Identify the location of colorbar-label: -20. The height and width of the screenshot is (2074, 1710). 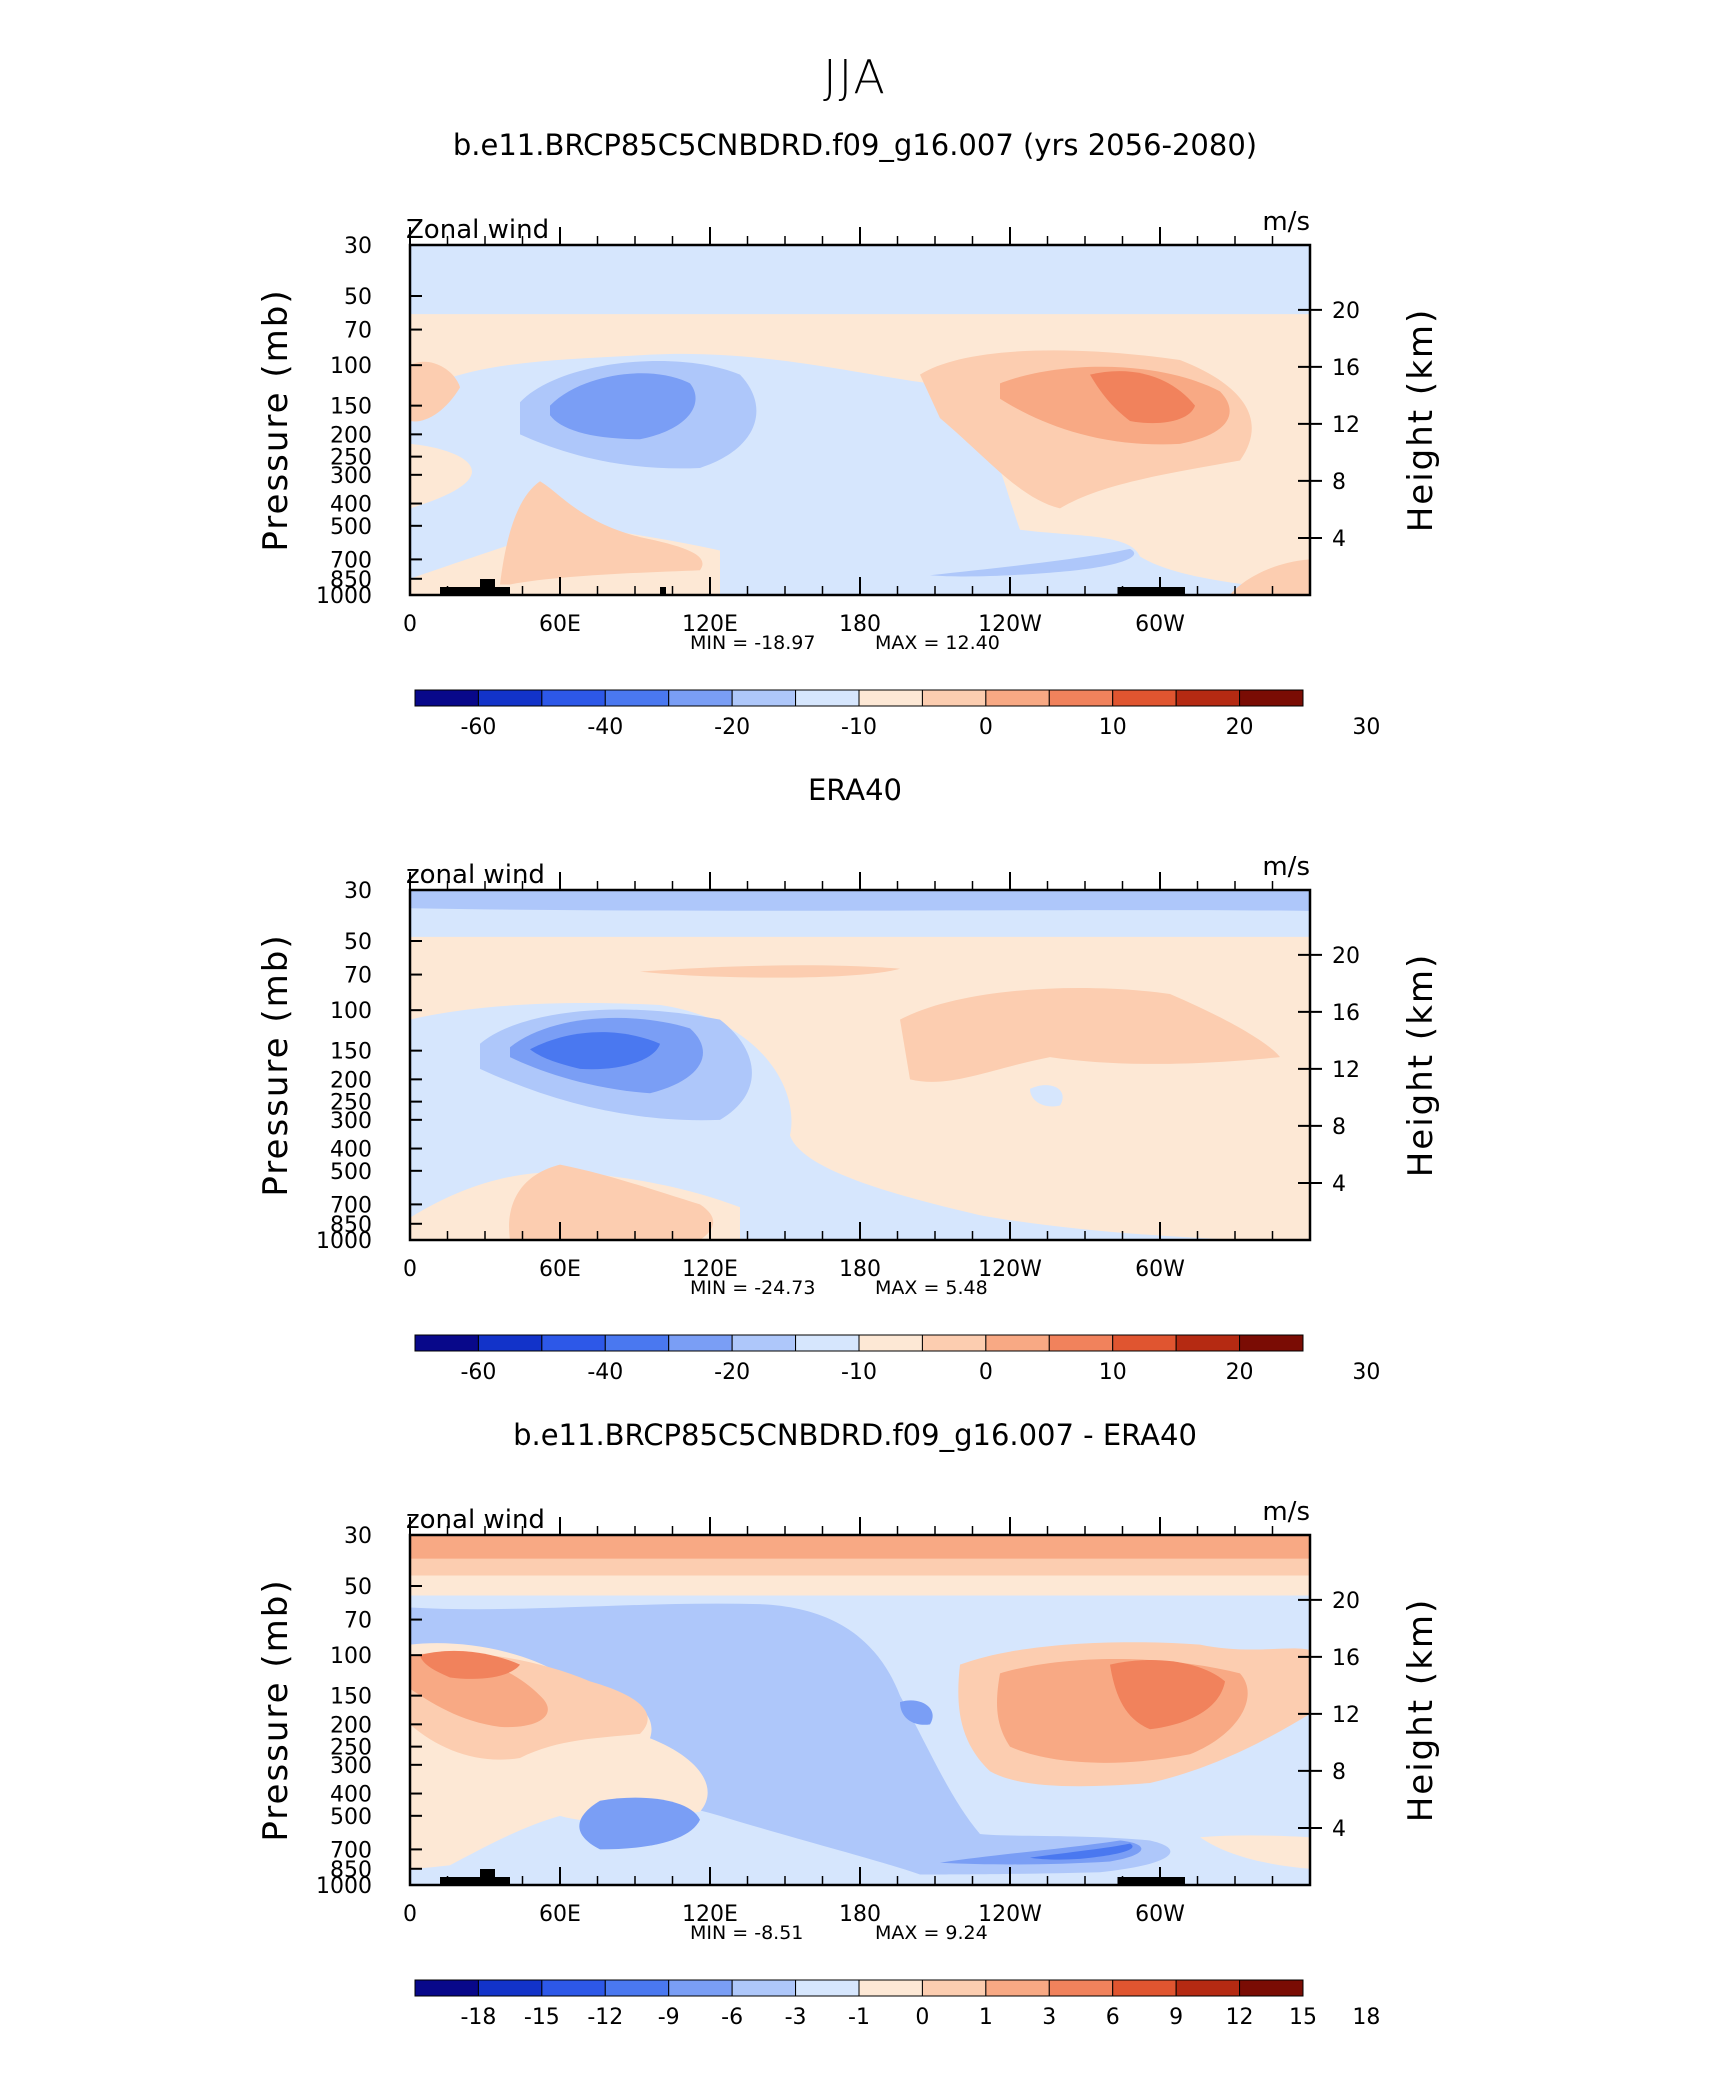
(732, 1372).